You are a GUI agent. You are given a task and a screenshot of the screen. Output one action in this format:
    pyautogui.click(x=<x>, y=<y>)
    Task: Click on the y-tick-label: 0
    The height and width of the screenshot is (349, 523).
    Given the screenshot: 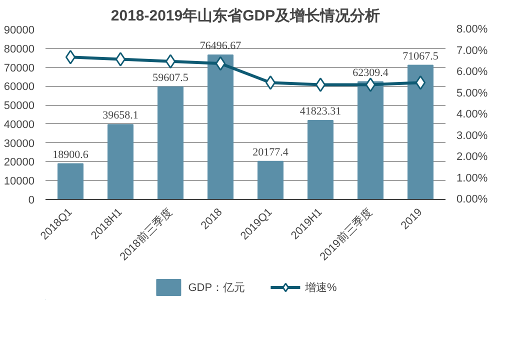 What is the action you would take?
    pyautogui.click(x=31, y=200)
    